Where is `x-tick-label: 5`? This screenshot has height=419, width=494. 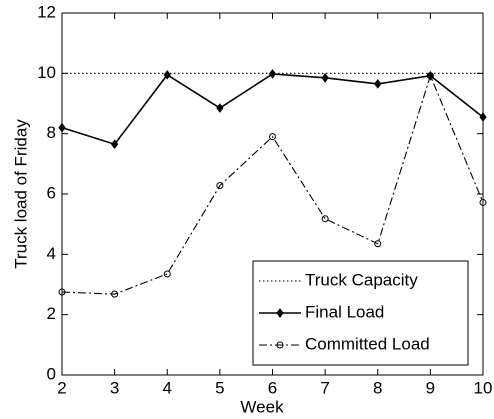 x-tick-label: 5 is located at coordinates (219, 387).